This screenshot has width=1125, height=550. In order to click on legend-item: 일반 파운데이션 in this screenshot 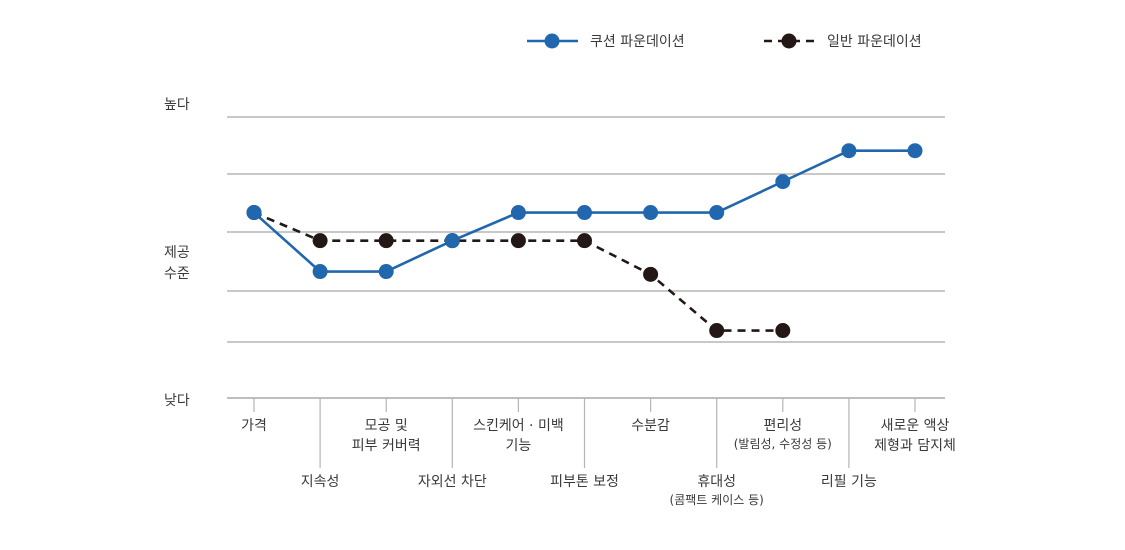, I will do `click(843, 41)`.